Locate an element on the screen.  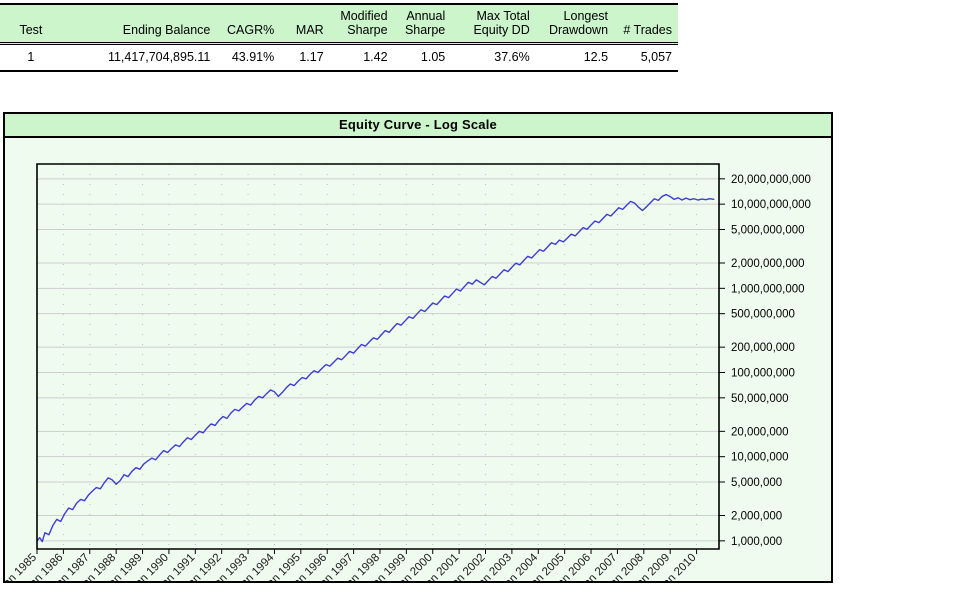
y-axis-tick-label: 1,000,000 is located at coordinates (756, 542).